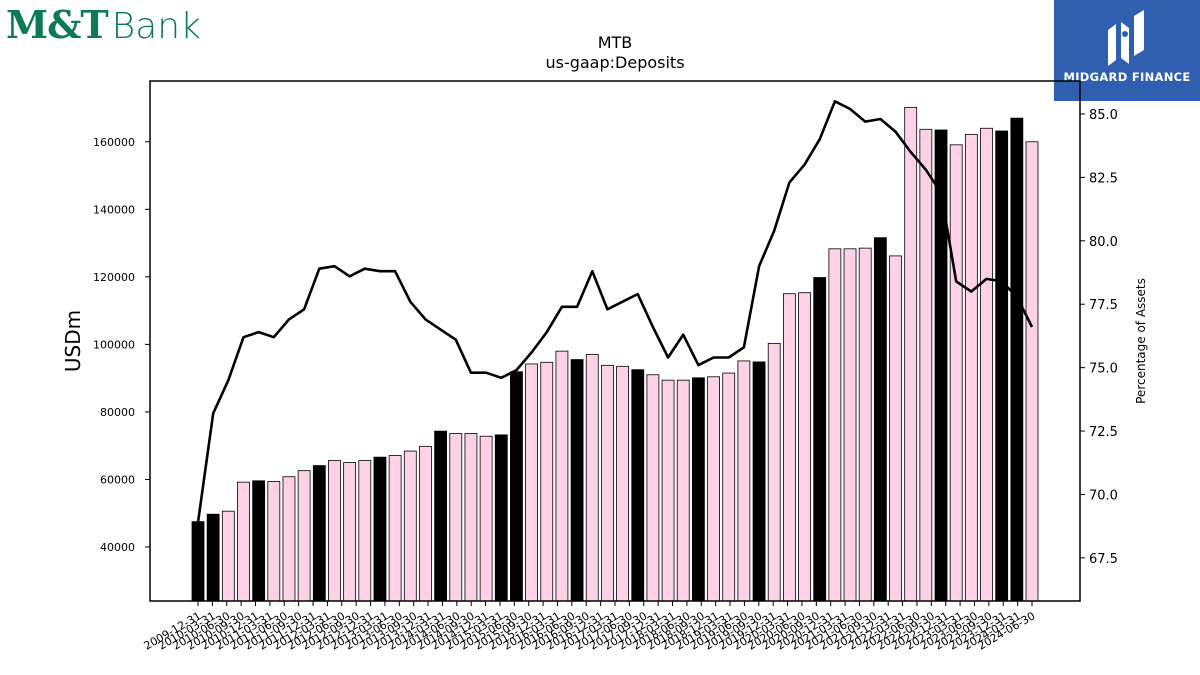 This screenshot has height=675, width=1200. I want to click on y-axis-label: USDm, so click(73, 341).